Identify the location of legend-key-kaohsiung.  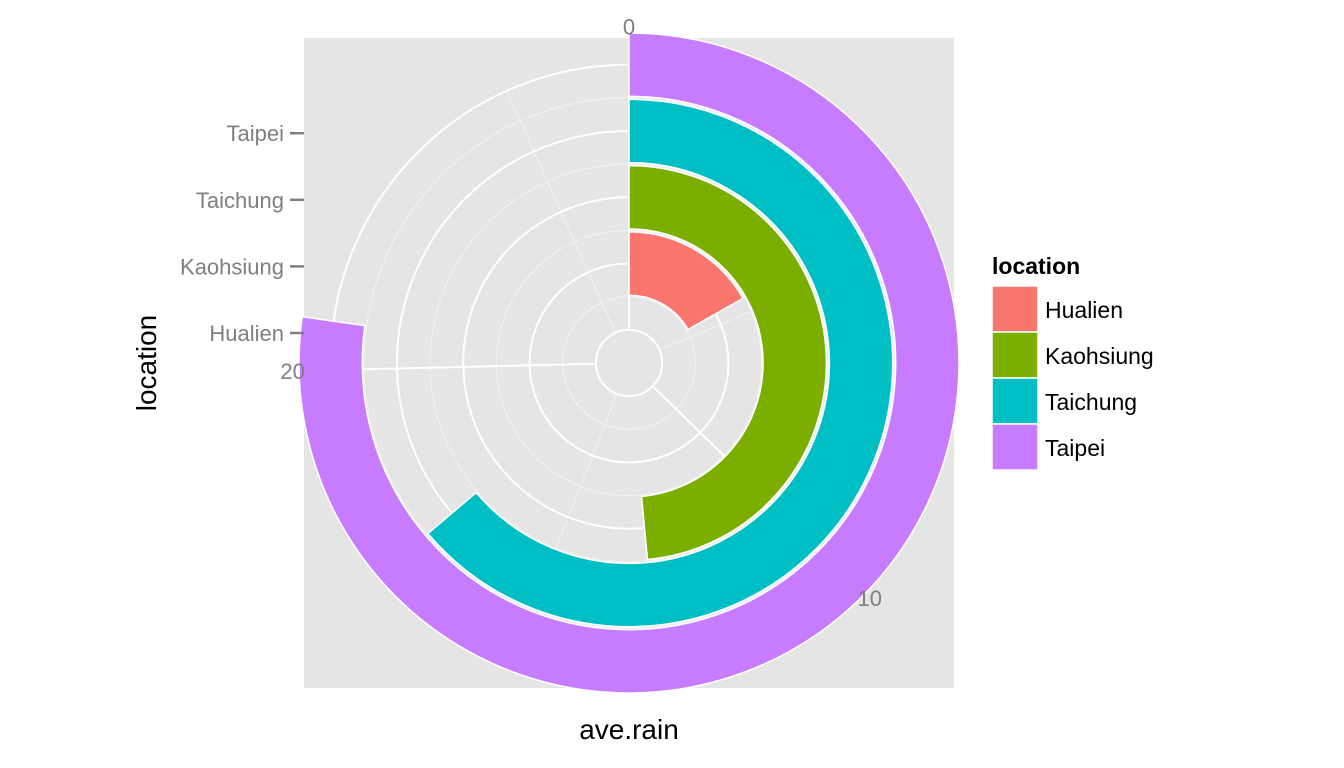
(1015, 355).